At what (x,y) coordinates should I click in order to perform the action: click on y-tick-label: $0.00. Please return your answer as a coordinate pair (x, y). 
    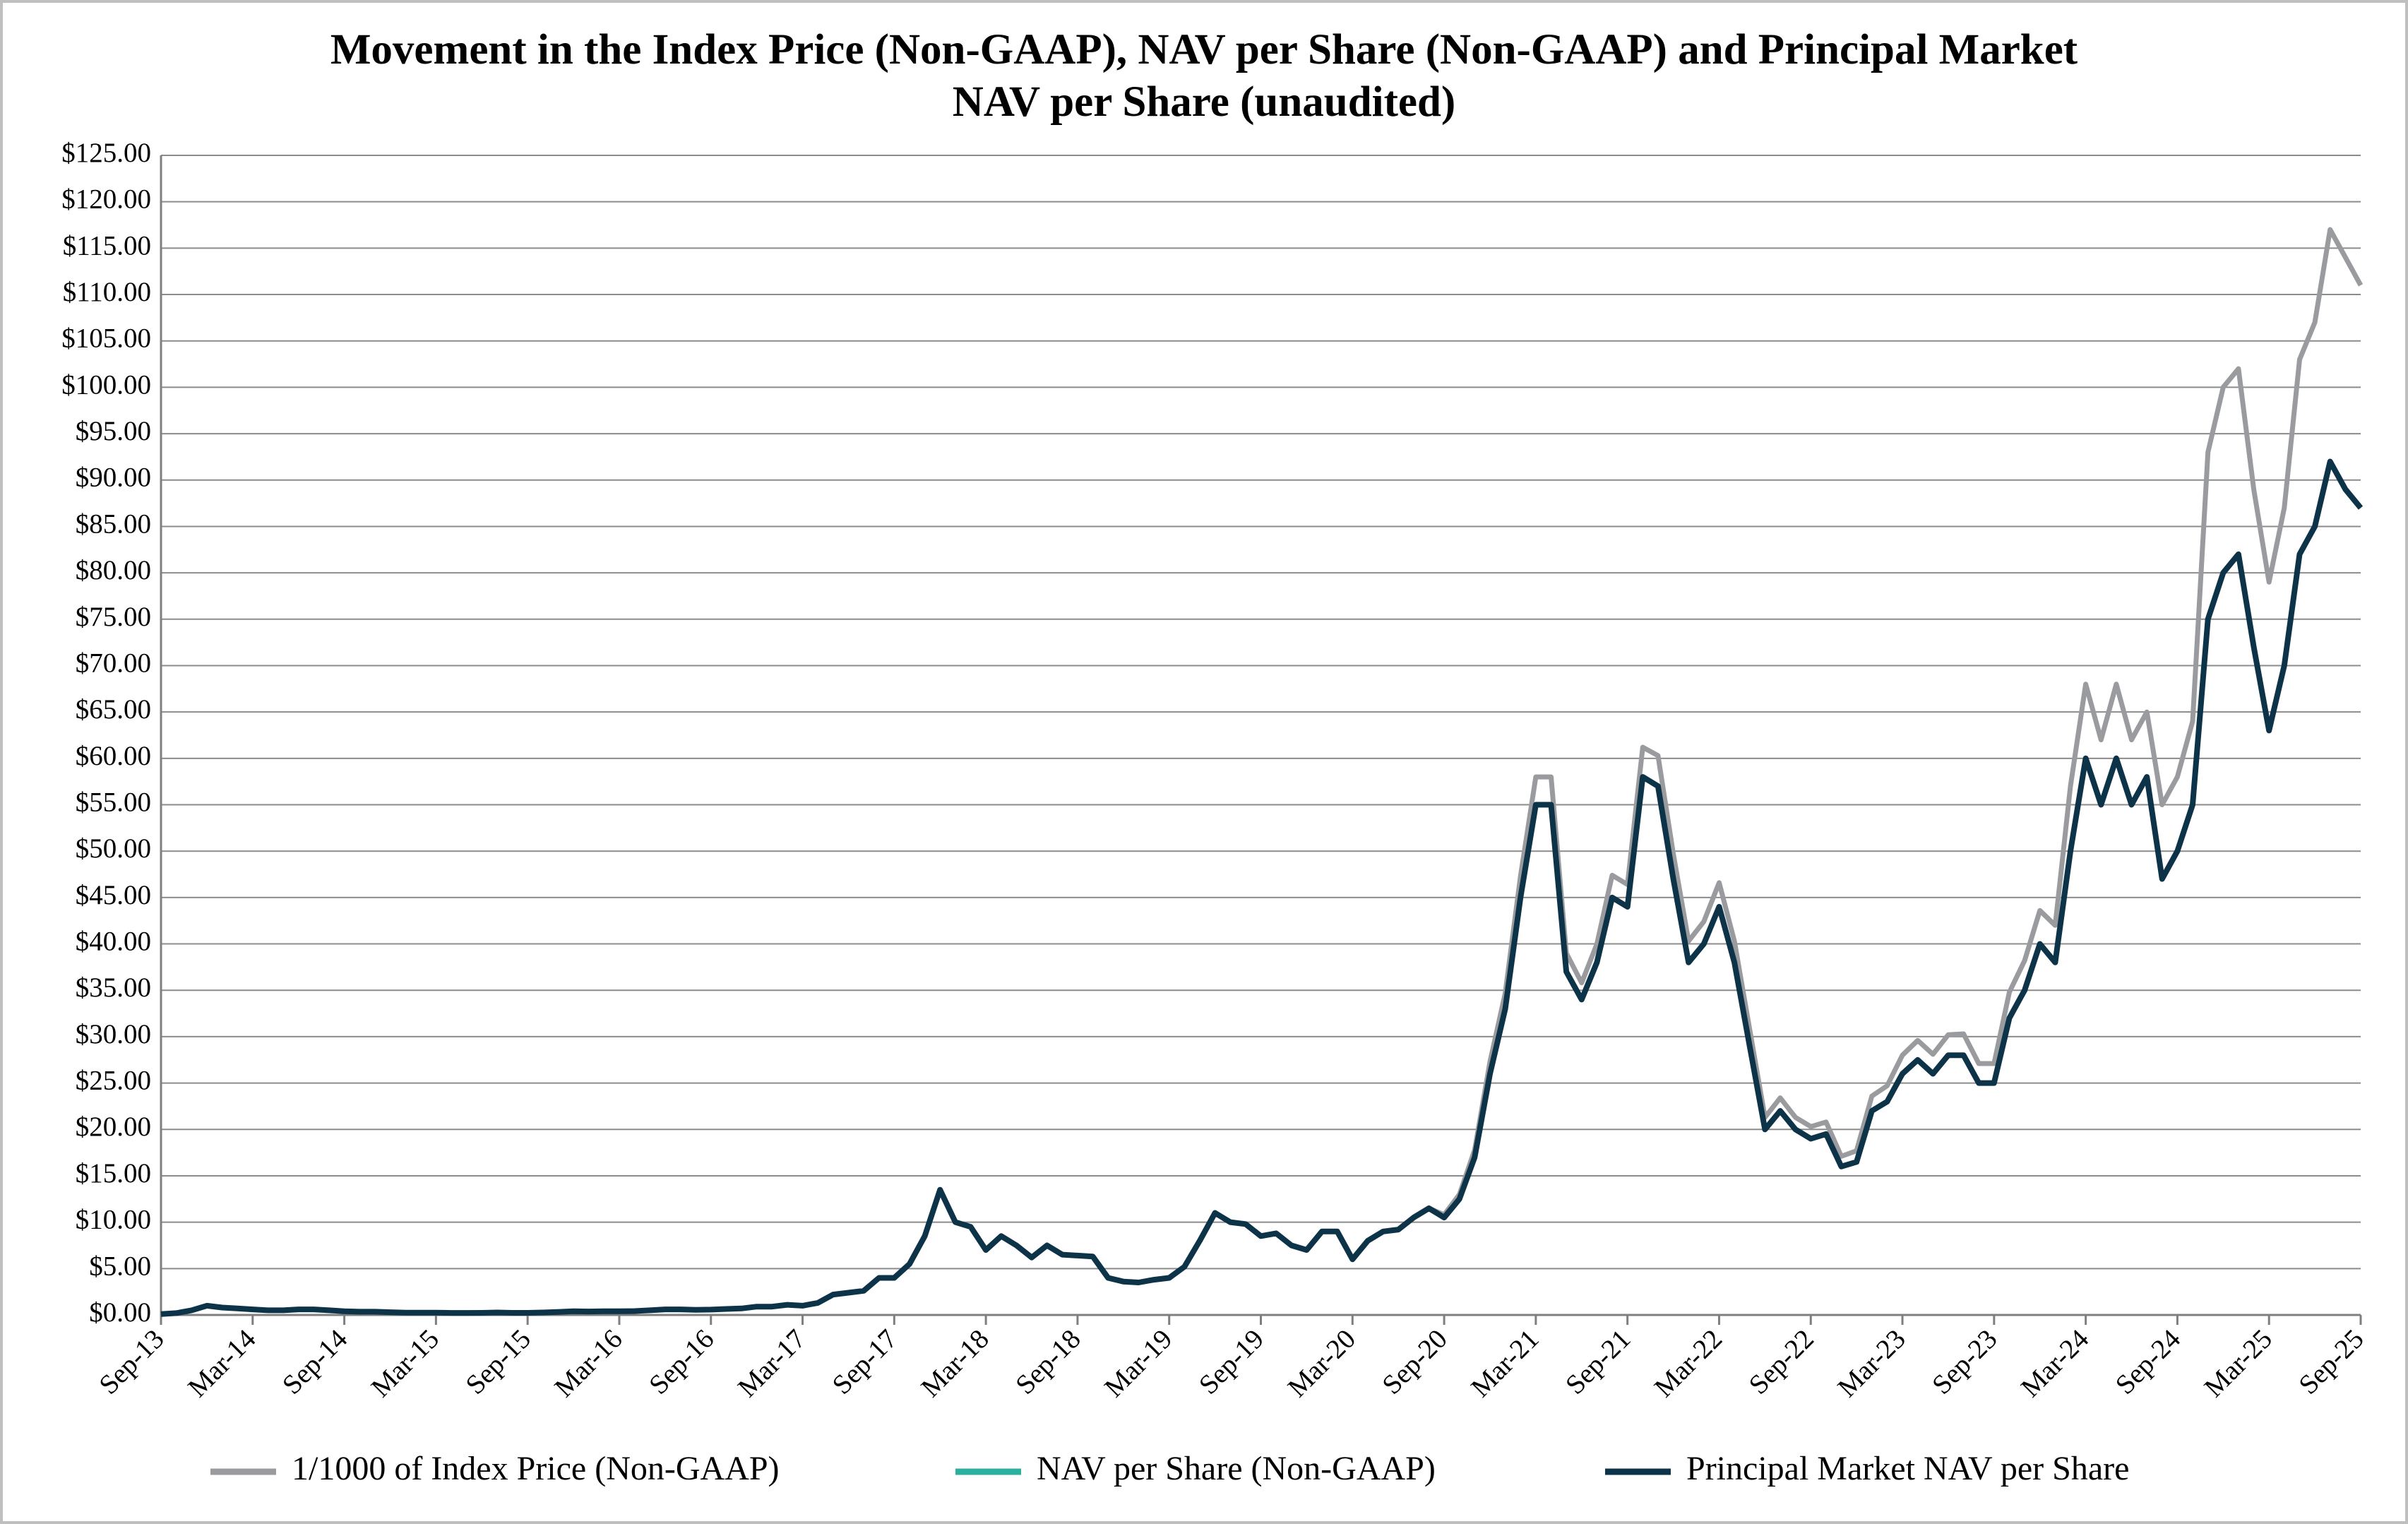
    Looking at the image, I should click on (120, 1312).